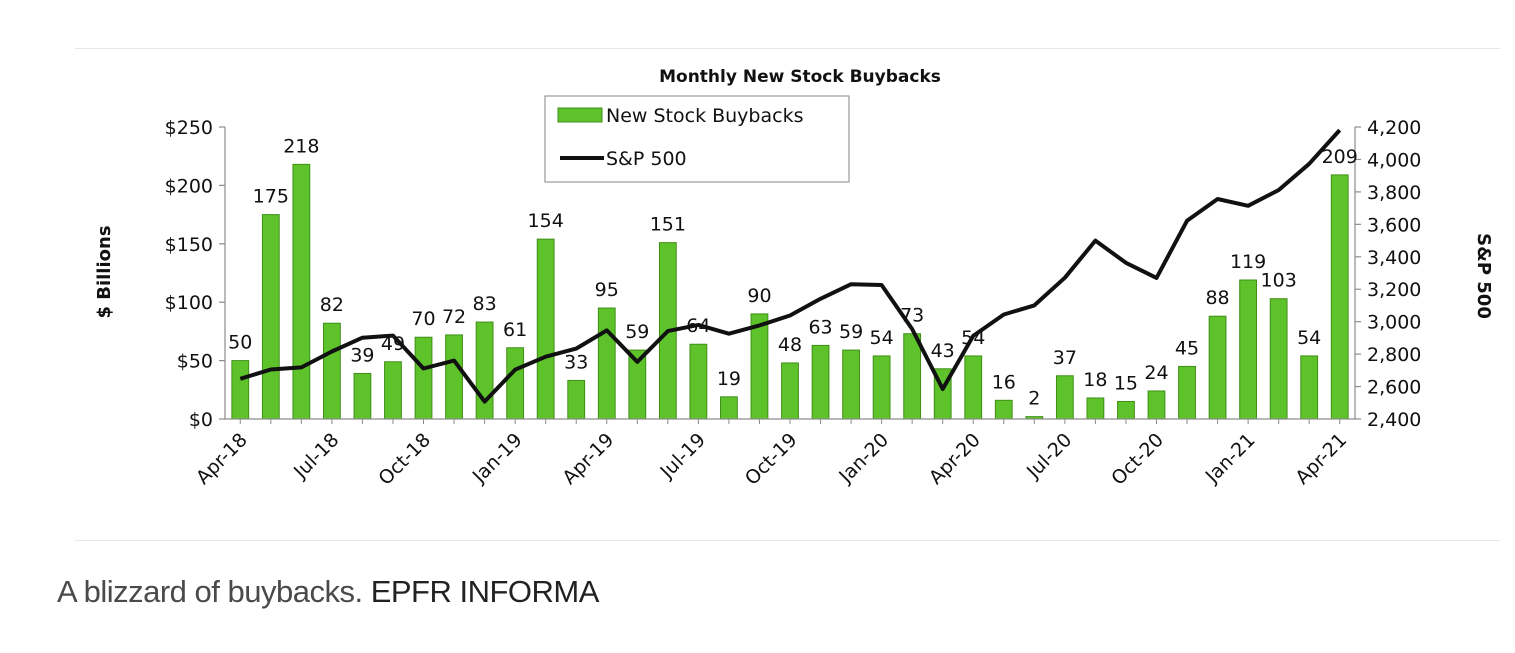  Describe the element at coordinates (454, 317) in the screenshot. I see `bar-value-label: 72` at that location.